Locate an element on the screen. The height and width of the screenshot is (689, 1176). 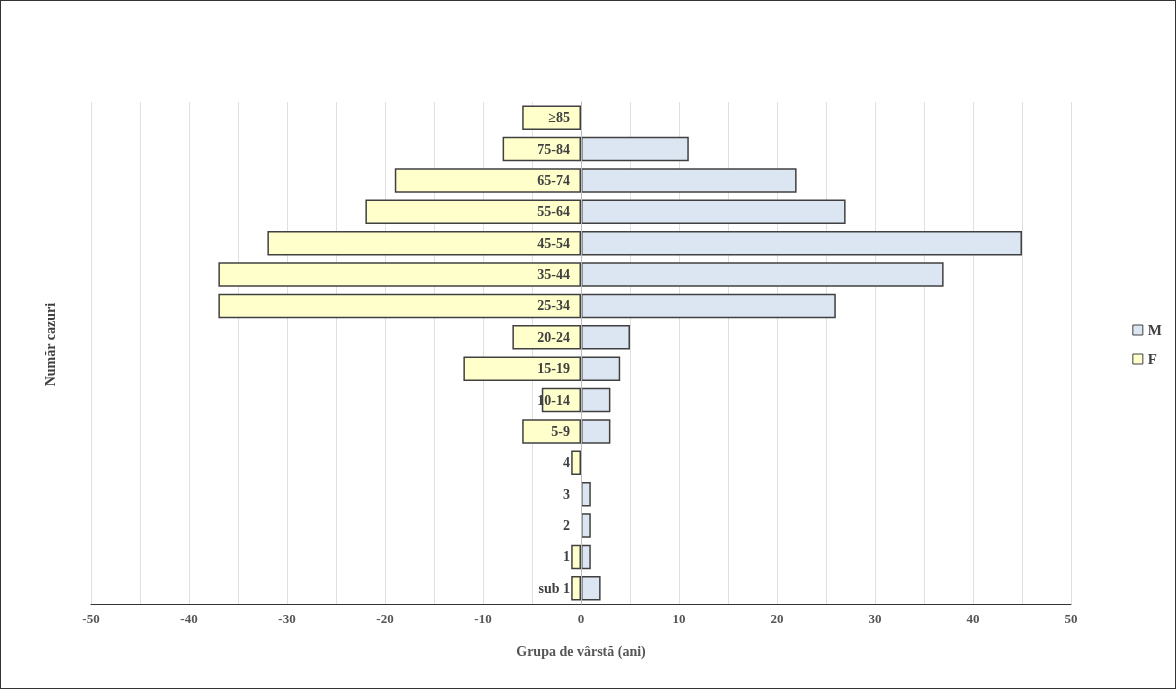
y-tick-label: 20-24 is located at coordinates (553, 337).